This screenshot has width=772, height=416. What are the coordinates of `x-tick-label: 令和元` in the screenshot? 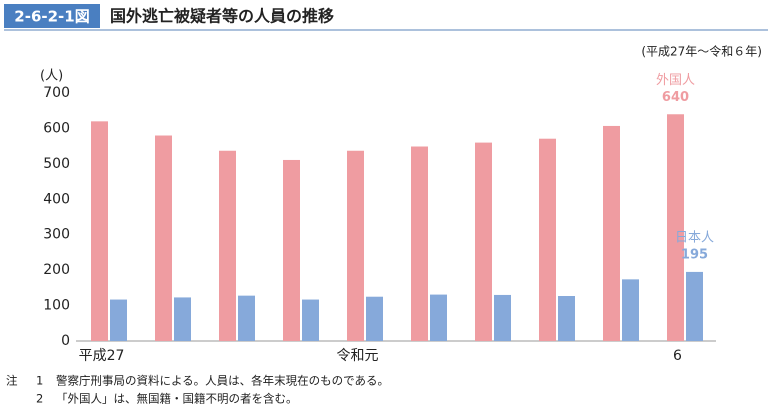 It's located at (358, 356).